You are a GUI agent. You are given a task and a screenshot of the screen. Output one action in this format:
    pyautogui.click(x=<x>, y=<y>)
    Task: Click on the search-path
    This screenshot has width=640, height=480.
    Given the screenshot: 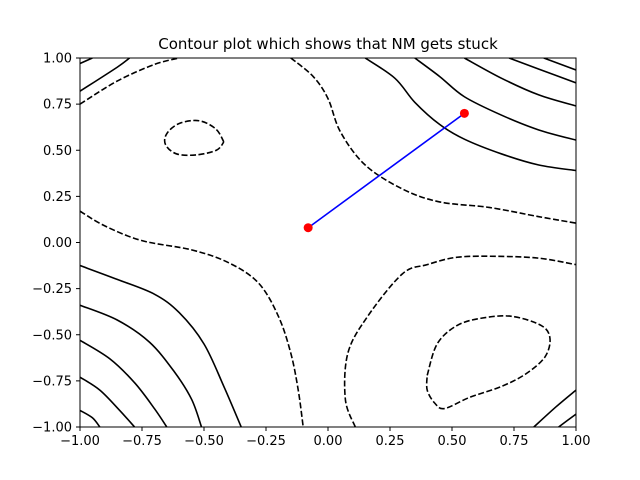 What is the action you would take?
    pyautogui.click(x=386, y=170)
    